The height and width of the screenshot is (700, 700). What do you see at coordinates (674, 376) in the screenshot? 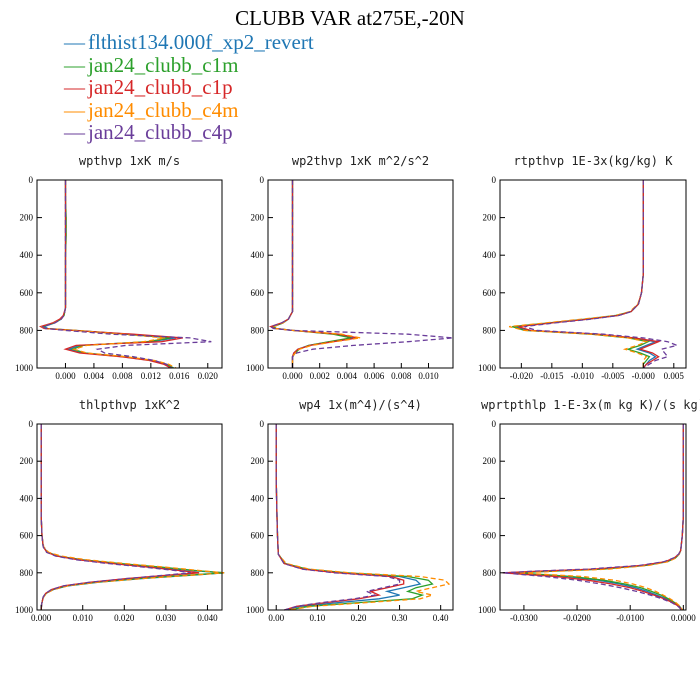
I see `x-tick-label: 0.005` at bounding box center [674, 376].